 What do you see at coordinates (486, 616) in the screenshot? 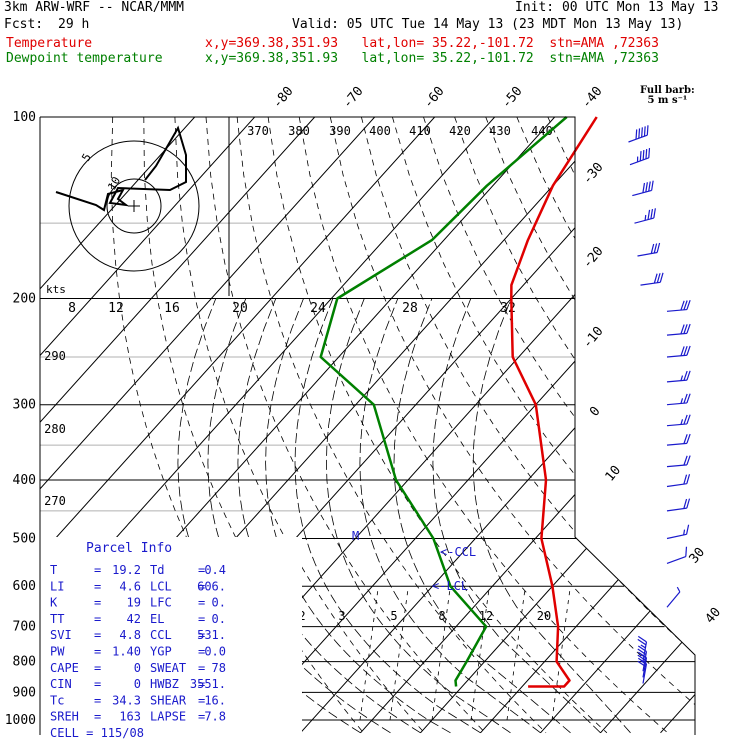
I see `mixing-ratio-label-12: 12` at bounding box center [486, 616].